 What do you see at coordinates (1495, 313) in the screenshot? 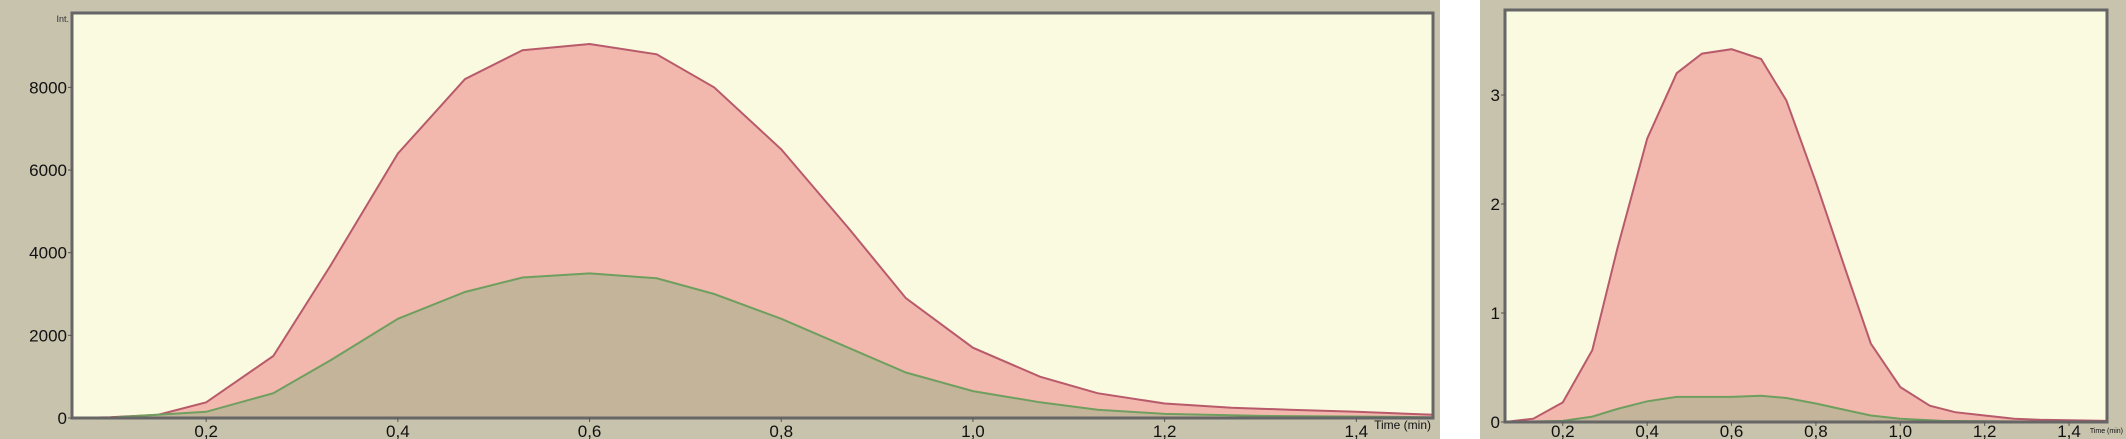
I see `y-tick-label: 1` at bounding box center [1495, 313].